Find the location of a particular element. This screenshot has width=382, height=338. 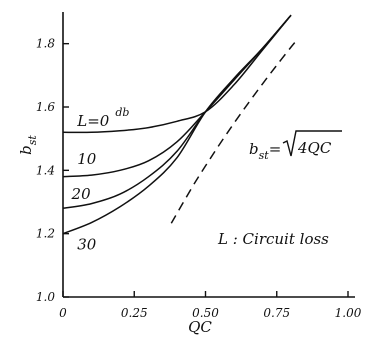

series-label: L=0 db is located at coordinates (102, 118).